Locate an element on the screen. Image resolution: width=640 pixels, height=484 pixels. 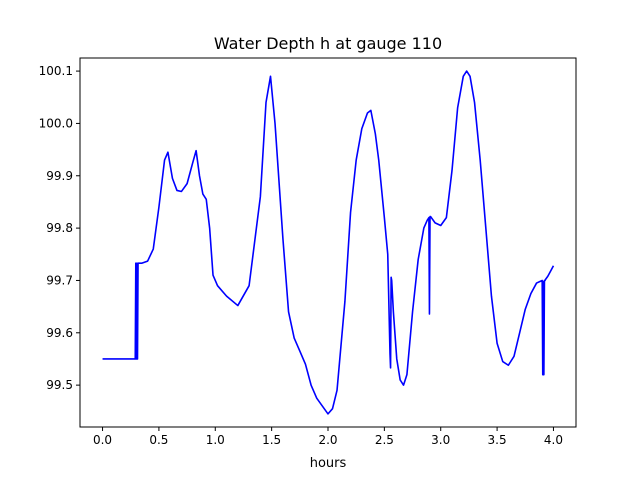
x-tick-label: 3.5 is located at coordinates (497, 440).